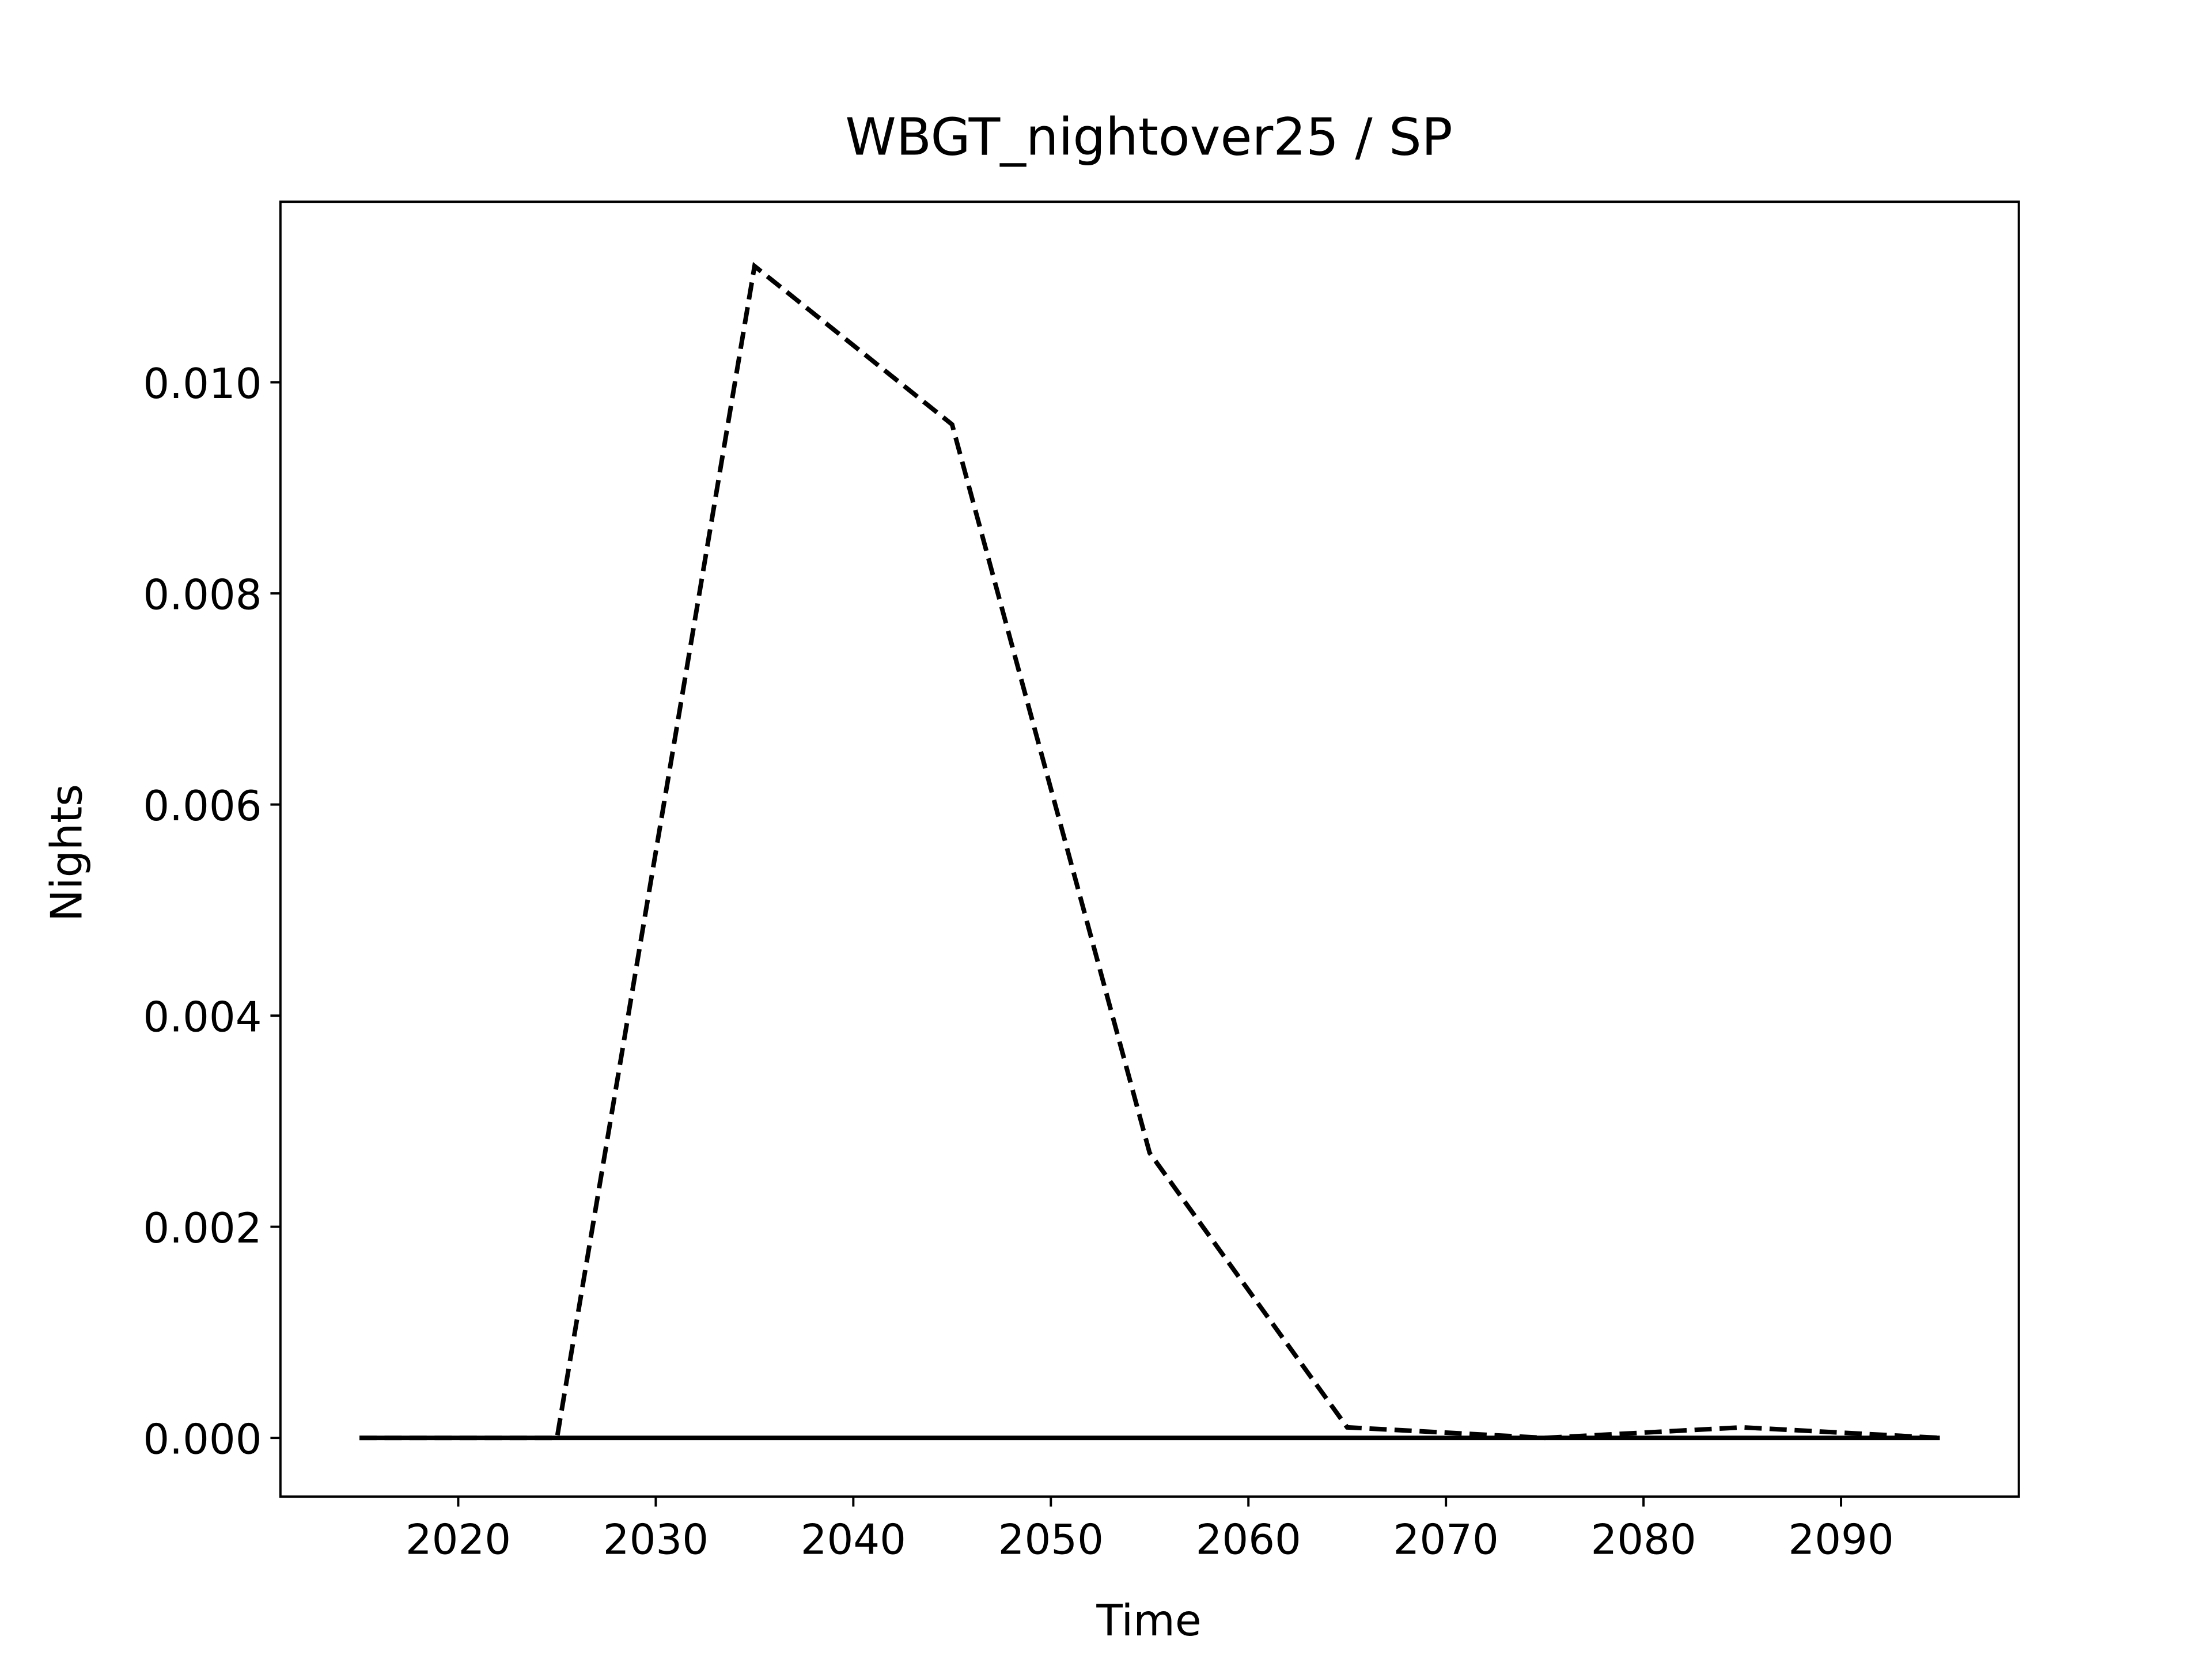 The image size is (2212, 1659). What do you see at coordinates (1840, 1539) in the screenshot?
I see `x-tick-label: 2090` at bounding box center [1840, 1539].